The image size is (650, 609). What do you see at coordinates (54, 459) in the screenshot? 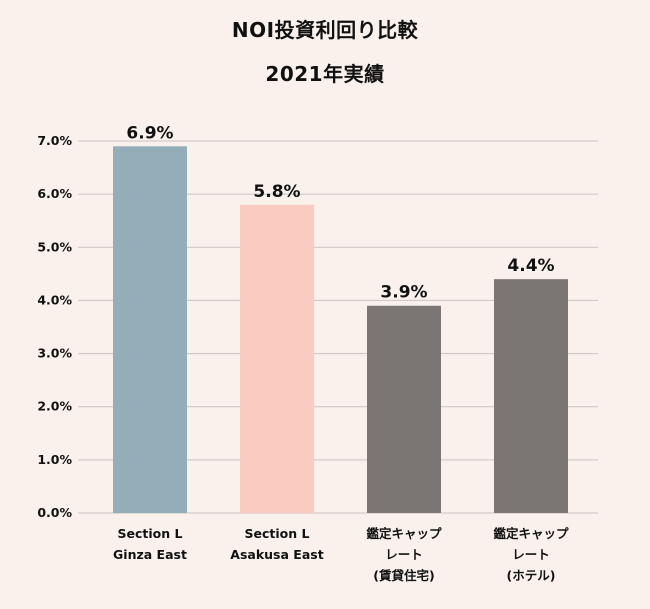
I see `y-tick-label: 1.0%` at bounding box center [54, 459].